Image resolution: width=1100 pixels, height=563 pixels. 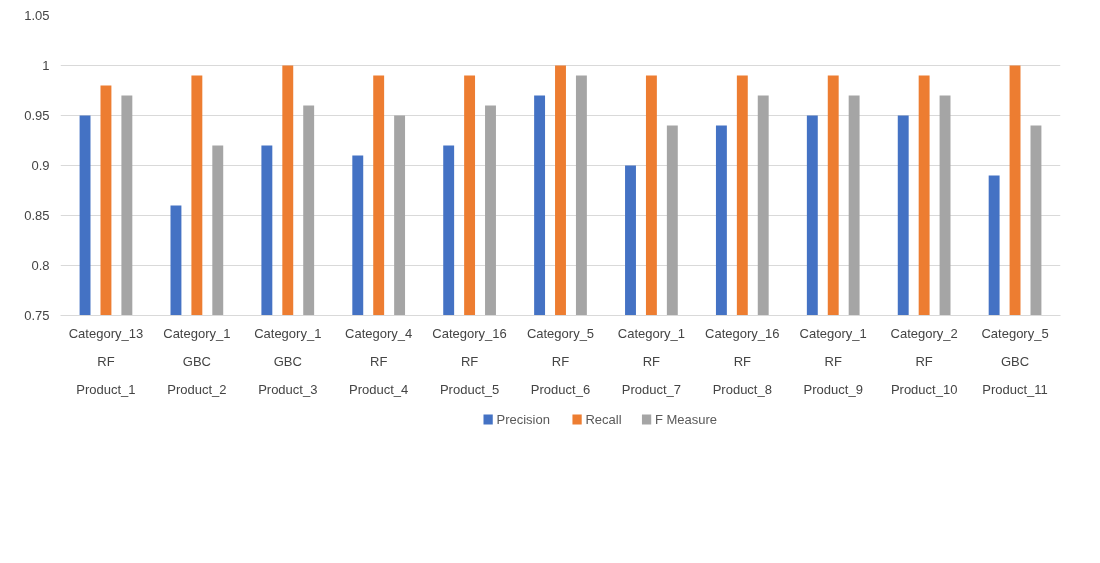 I want to click on category-label: Category_4 RF Product_4, so click(x=379, y=361).